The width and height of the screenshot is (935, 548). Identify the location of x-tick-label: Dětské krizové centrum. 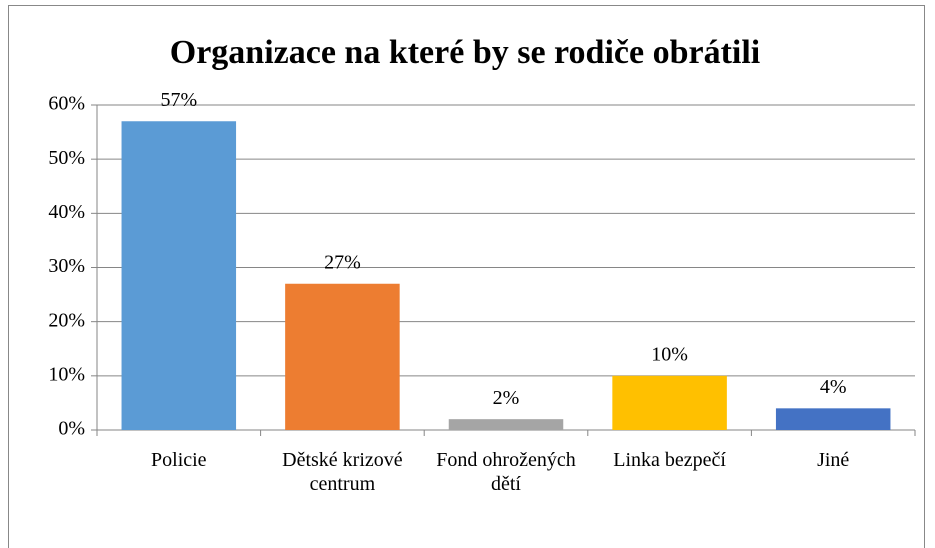
(342, 472).